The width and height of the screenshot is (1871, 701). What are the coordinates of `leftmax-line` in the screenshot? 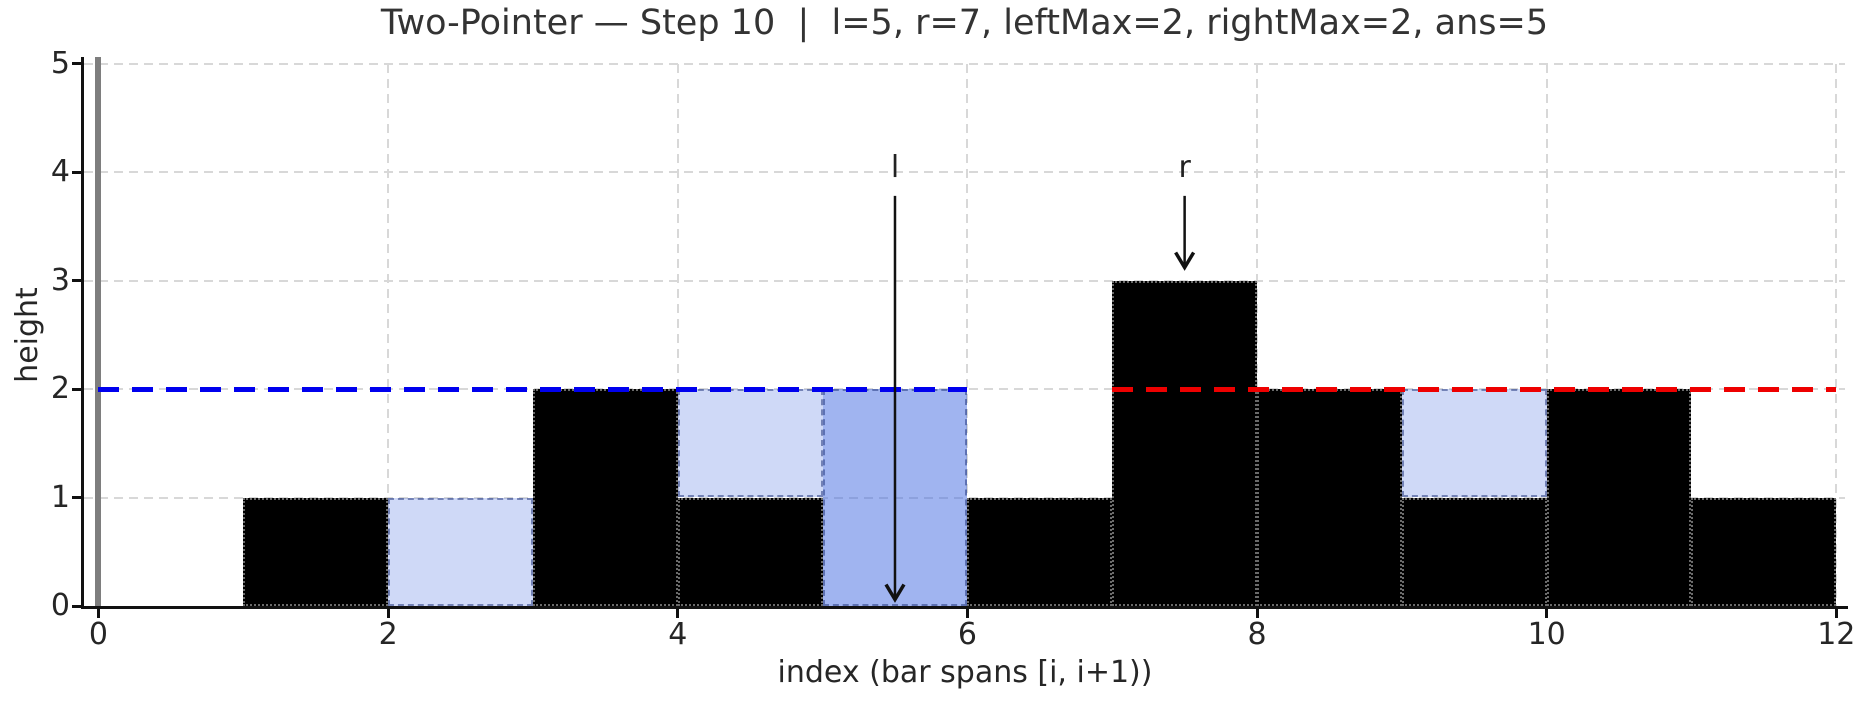 It's located at (533, 389).